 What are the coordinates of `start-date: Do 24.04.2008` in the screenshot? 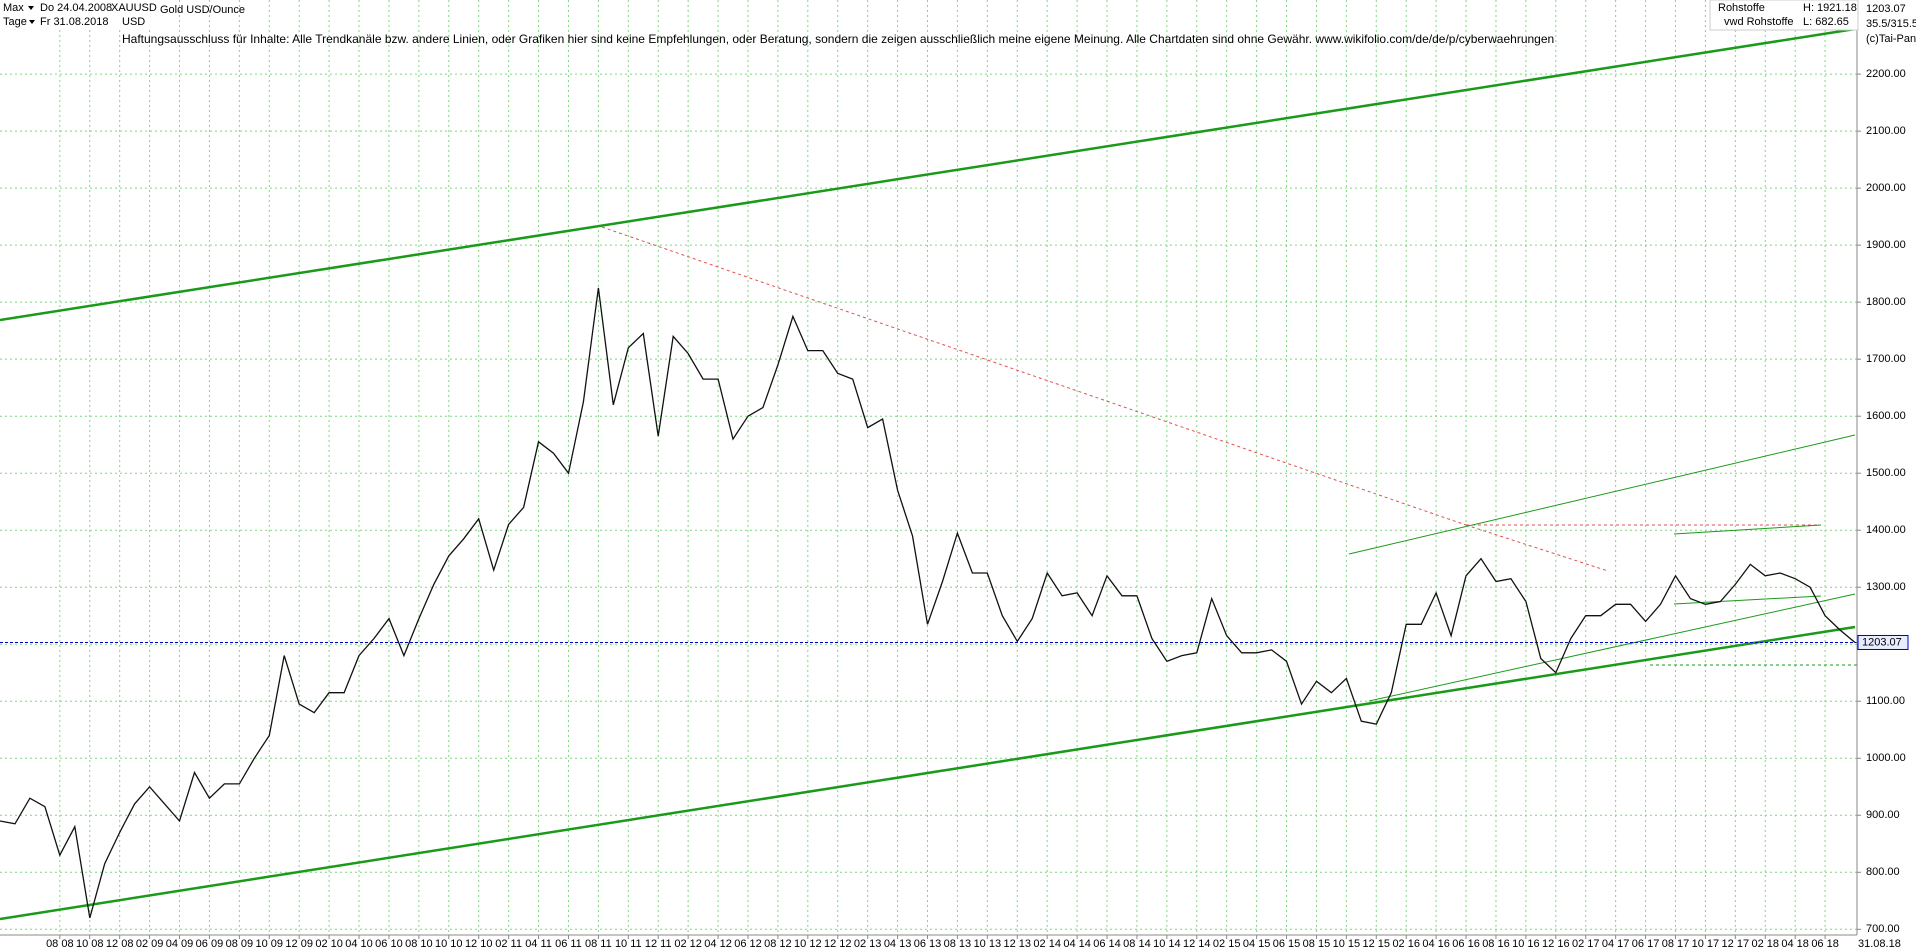 It's located at (76, 8).